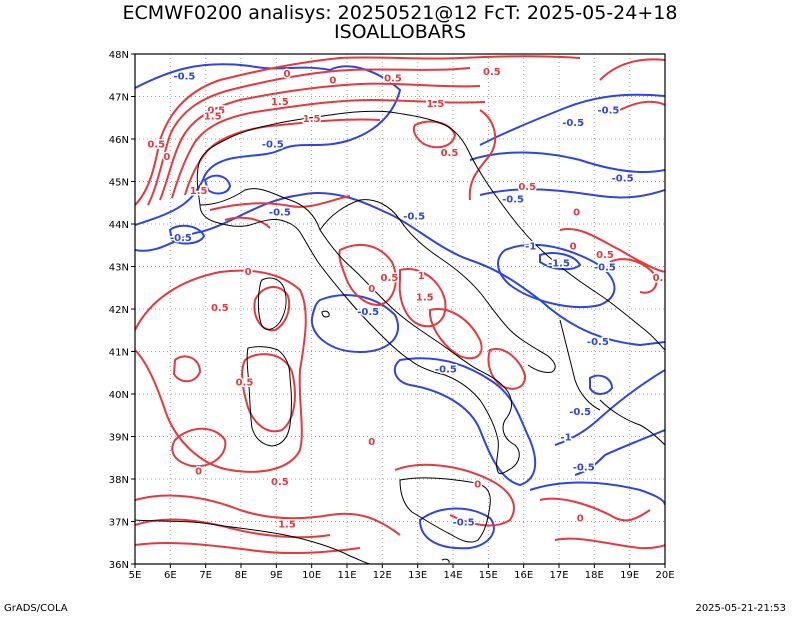 This screenshot has width=800, height=618. Describe the element at coordinates (119, 140) in the screenshot. I see `lat-tick-label: 46N` at that location.